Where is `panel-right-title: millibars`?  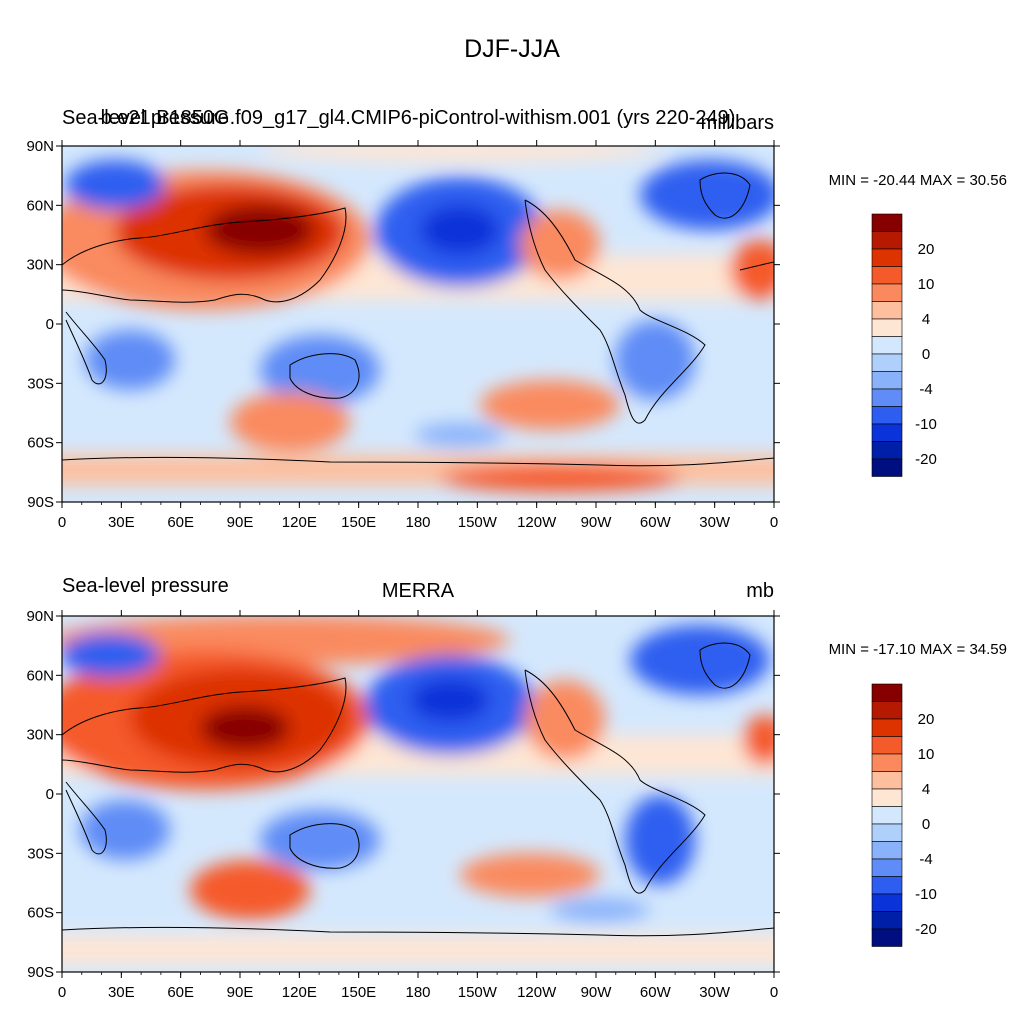 panel-right-title: millibars is located at coordinates (737, 123).